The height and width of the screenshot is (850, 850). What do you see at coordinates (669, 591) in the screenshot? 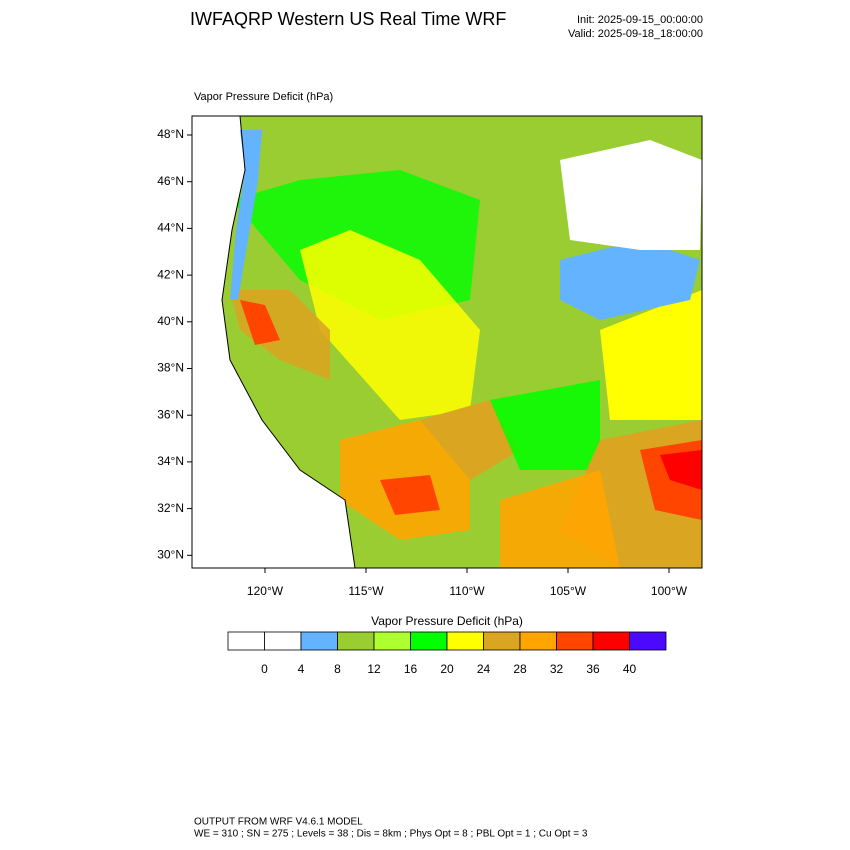
I see `lon-label: 100°W` at bounding box center [669, 591].